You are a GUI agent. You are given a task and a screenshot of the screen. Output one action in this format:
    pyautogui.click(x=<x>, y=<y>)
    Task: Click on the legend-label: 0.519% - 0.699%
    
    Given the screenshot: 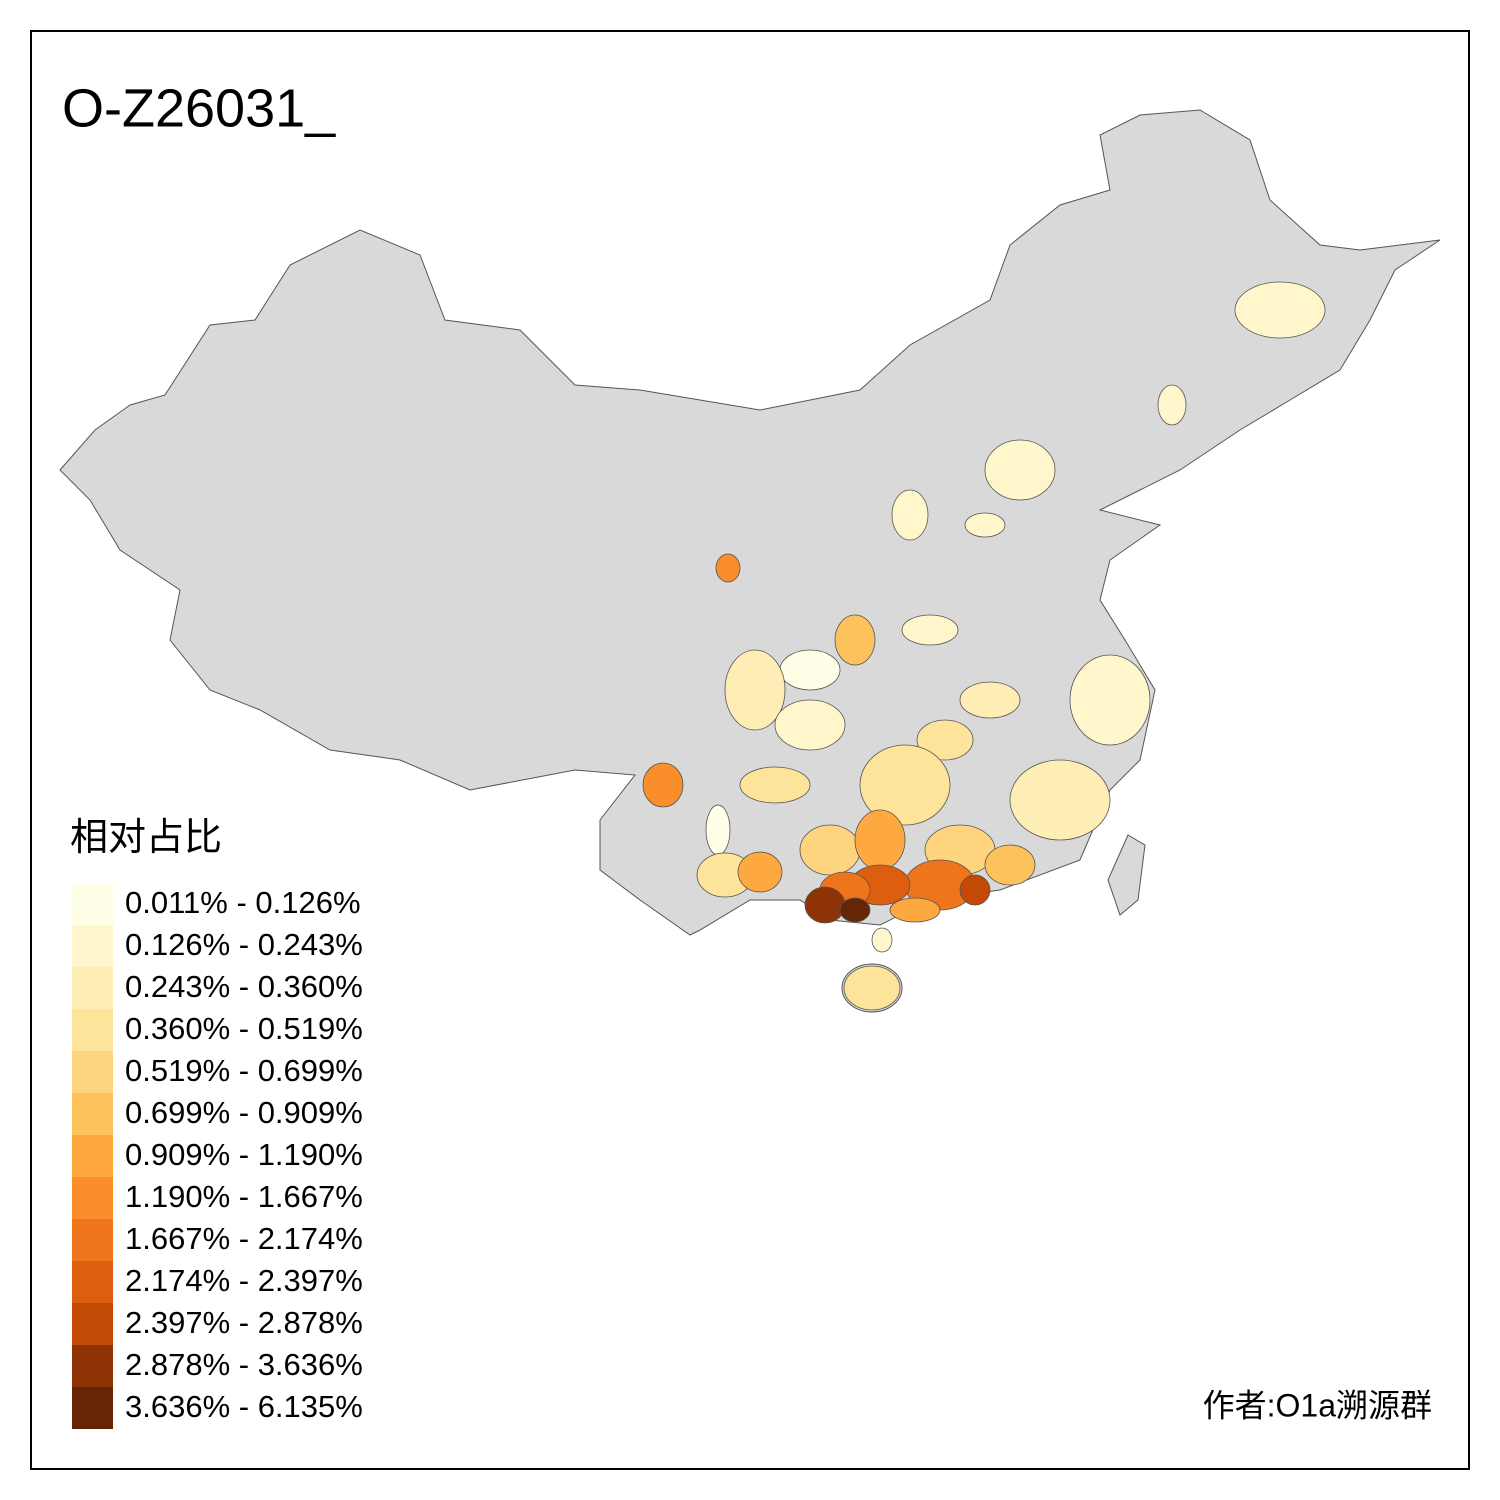 What is the action you would take?
    pyautogui.click(x=244, y=1070)
    